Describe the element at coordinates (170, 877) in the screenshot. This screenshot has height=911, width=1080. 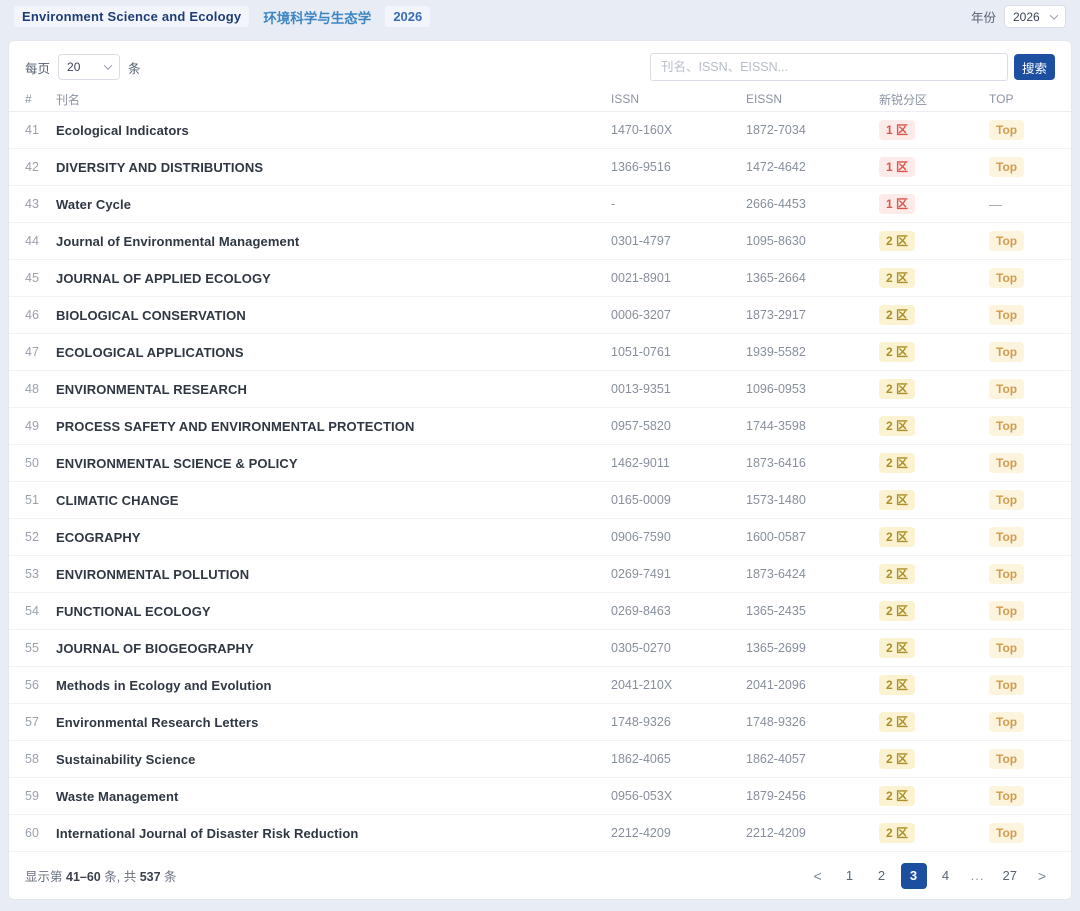
I see `summary-suffix: 条` at that location.